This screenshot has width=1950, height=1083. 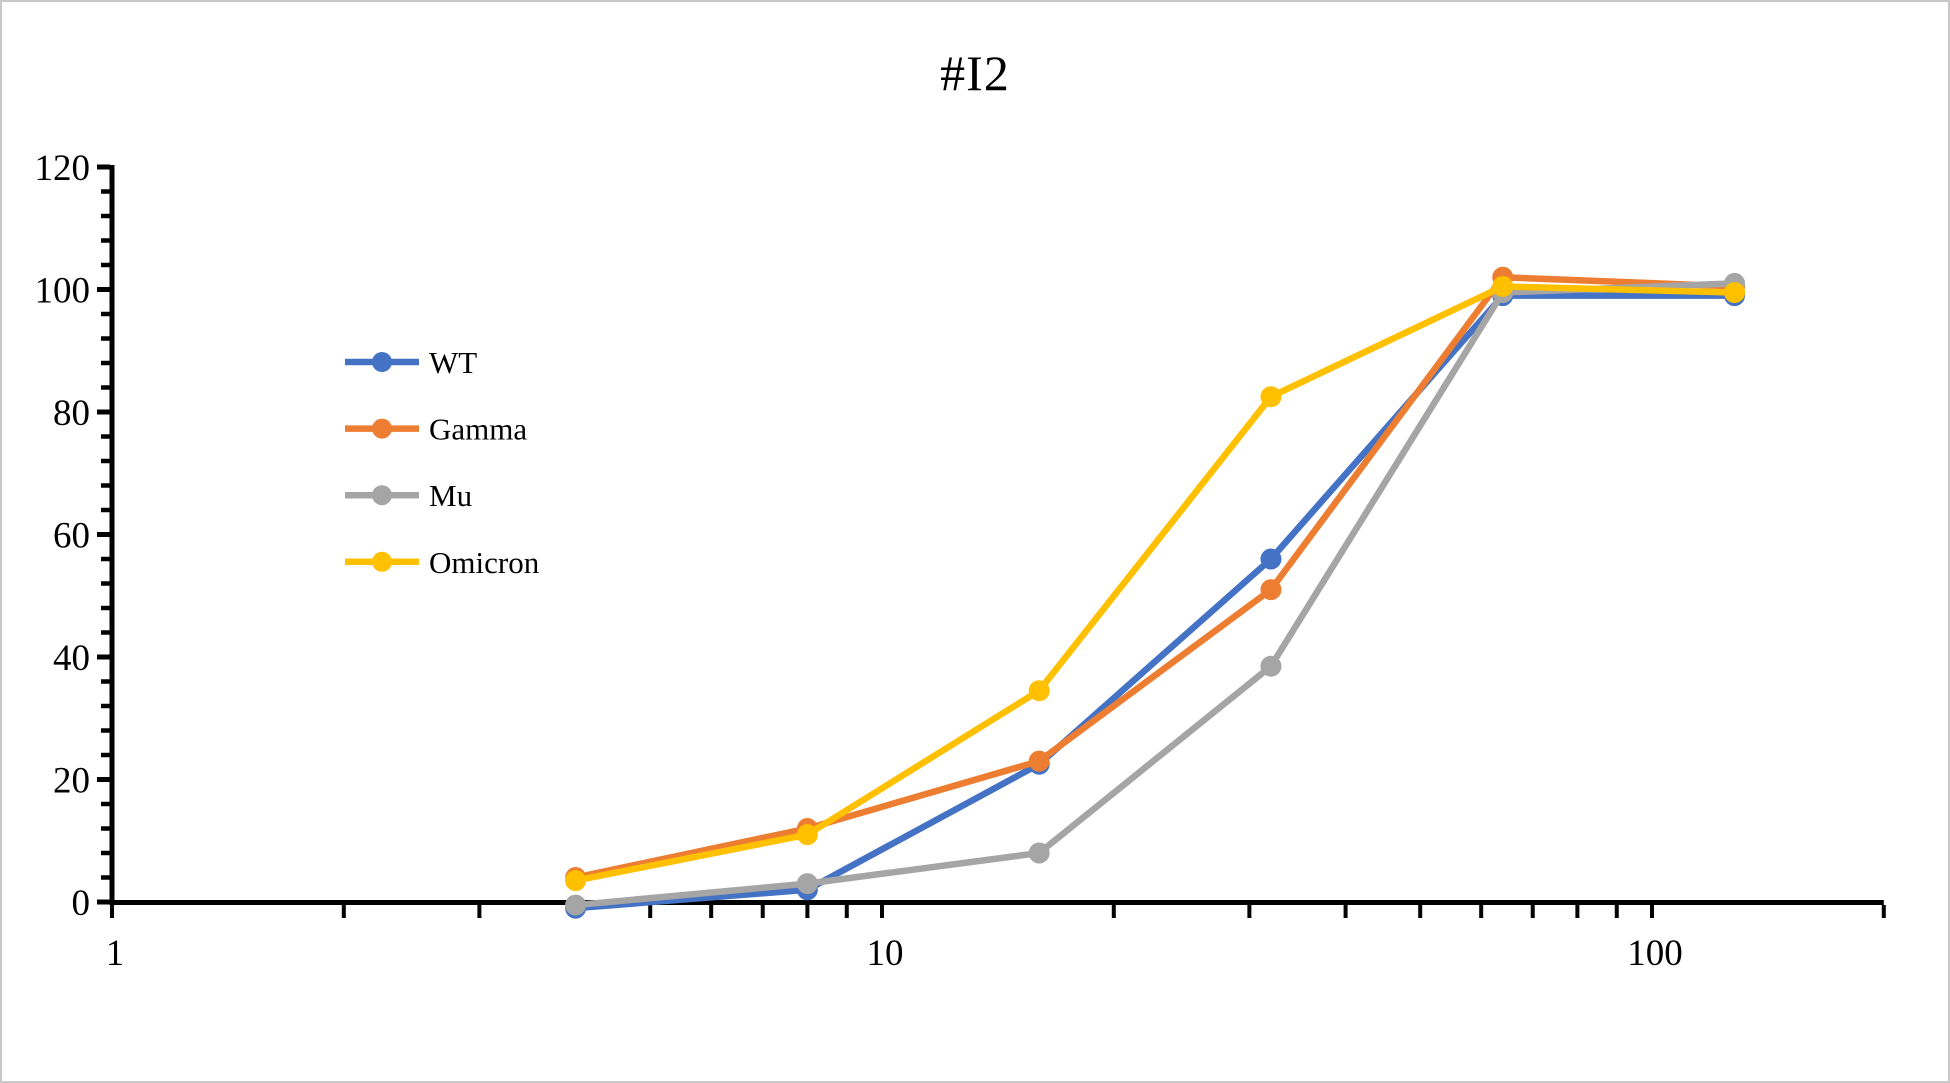 I want to click on legend-label-wt: WT, so click(x=453, y=362).